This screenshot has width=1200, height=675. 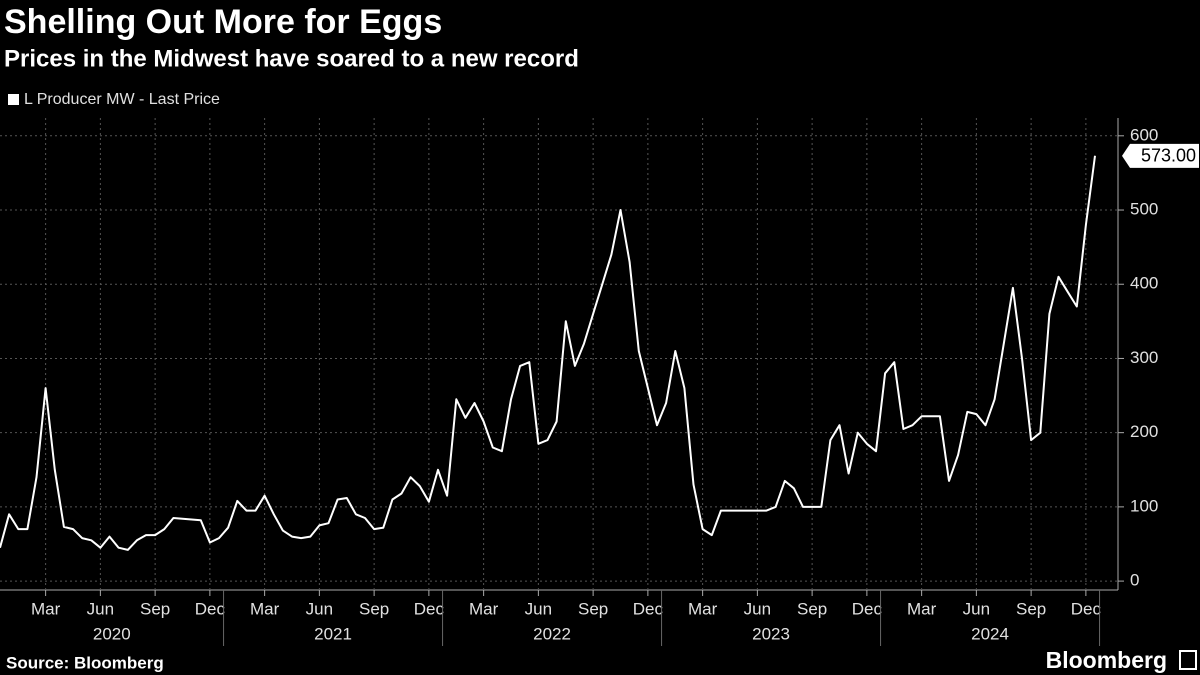 What do you see at coordinates (1168, 156) in the screenshot?
I see `value-label: 573.00` at bounding box center [1168, 156].